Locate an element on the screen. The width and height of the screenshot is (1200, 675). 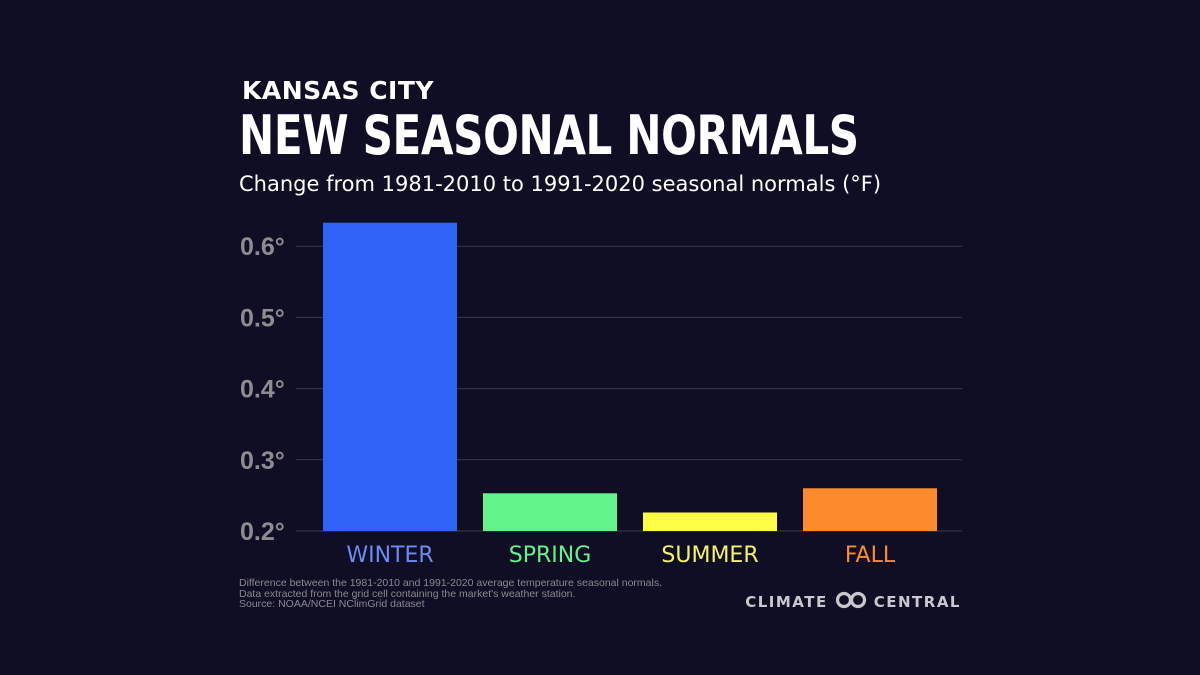
y-axis-ticks: 0.2° 0.3° 0.4° 0.5° 0.6° is located at coordinates (262, 389).